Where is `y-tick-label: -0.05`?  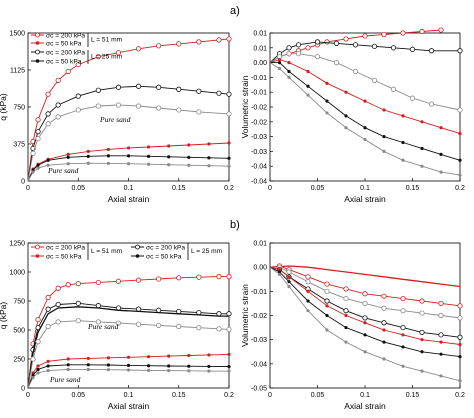
y-tick-label: -0.05 is located at coordinates (259, 389).